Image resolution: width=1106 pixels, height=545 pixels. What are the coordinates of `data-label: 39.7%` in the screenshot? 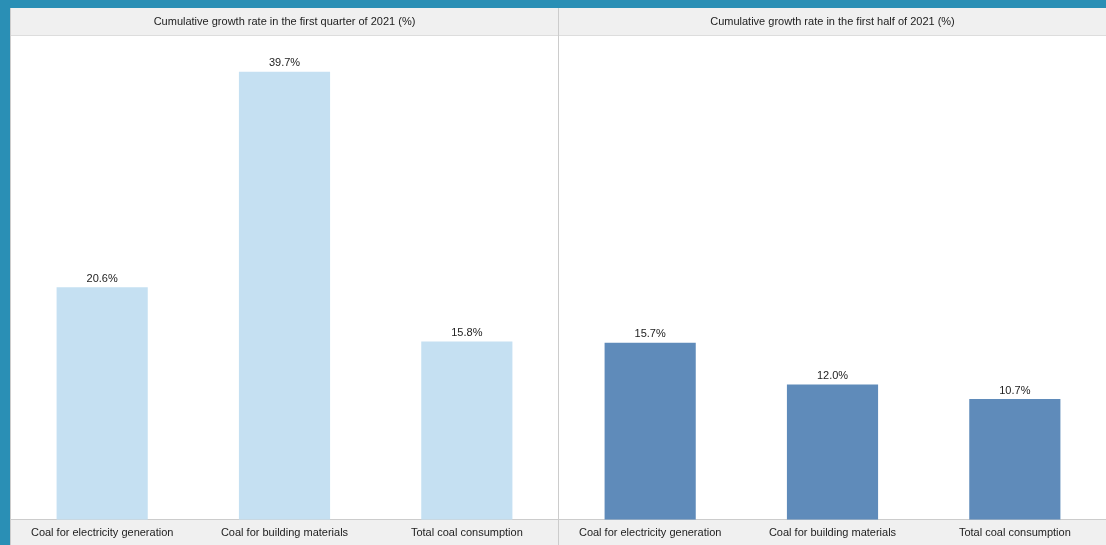 It's located at (284, 62).